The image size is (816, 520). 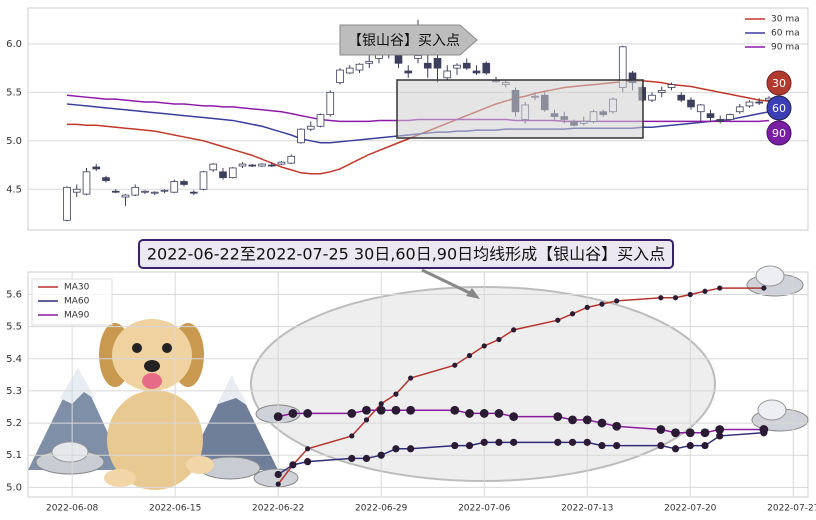 I want to click on legend-label: 90 ma, so click(x=785, y=48).